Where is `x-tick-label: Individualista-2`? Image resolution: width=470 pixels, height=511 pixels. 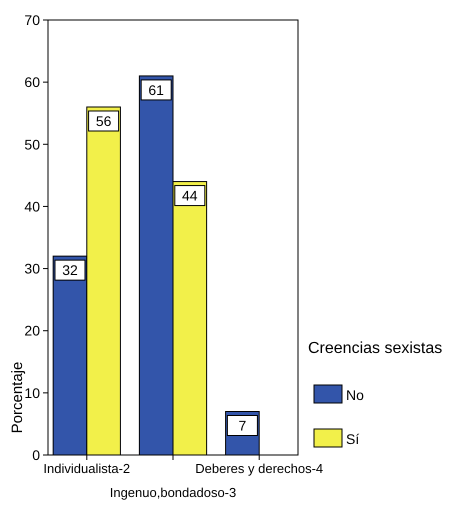
x-tick-label: Individualista-2 is located at coordinates (86, 468).